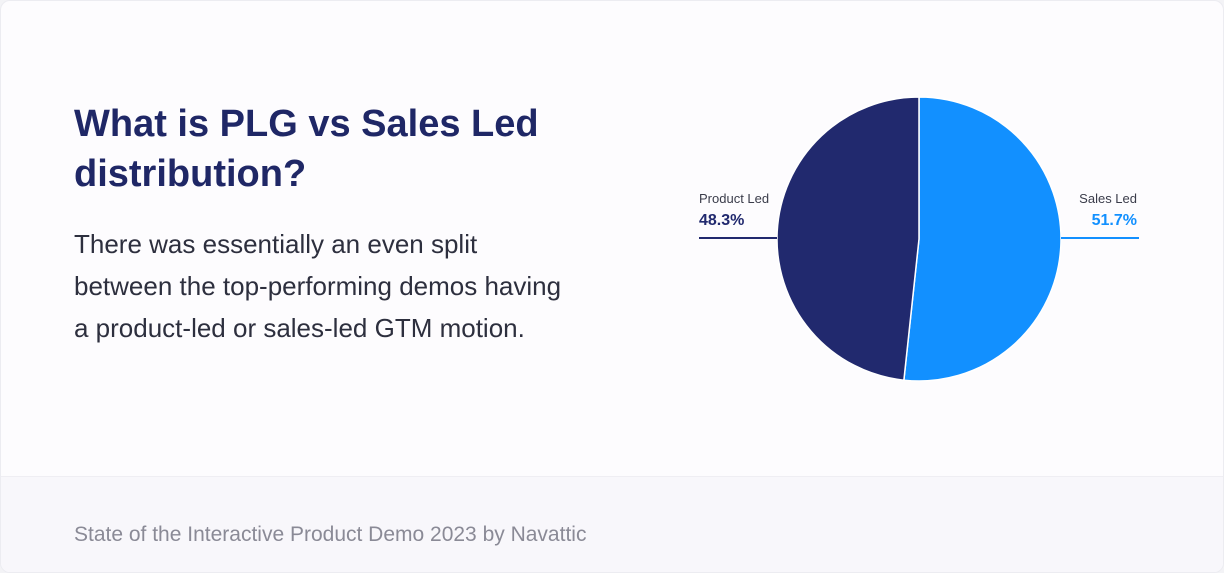 Image resolution: width=1224 pixels, height=573 pixels. What do you see at coordinates (1108, 198) in the screenshot?
I see `slice-label-sales-led: Sales Led` at bounding box center [1108, 198].